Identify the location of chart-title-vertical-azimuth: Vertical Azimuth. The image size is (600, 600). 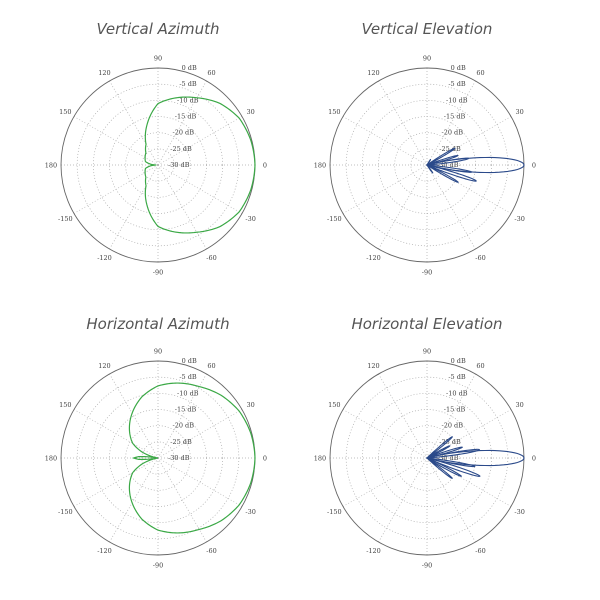
(158, 29).